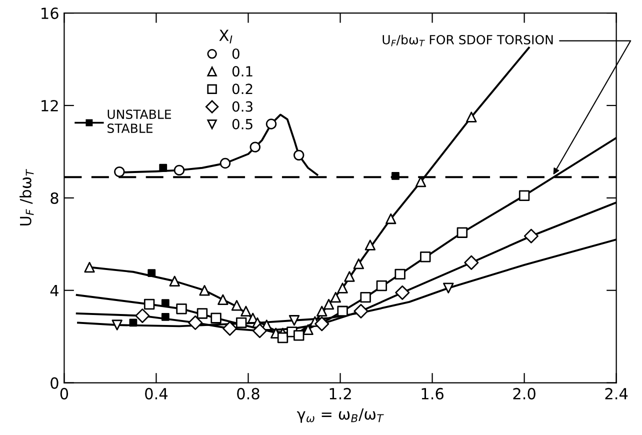 The image size is (642, 435). Describe the element at coordinates (433, 394) in the screenshot. I see `x-tick-label: 1.6` at that location.